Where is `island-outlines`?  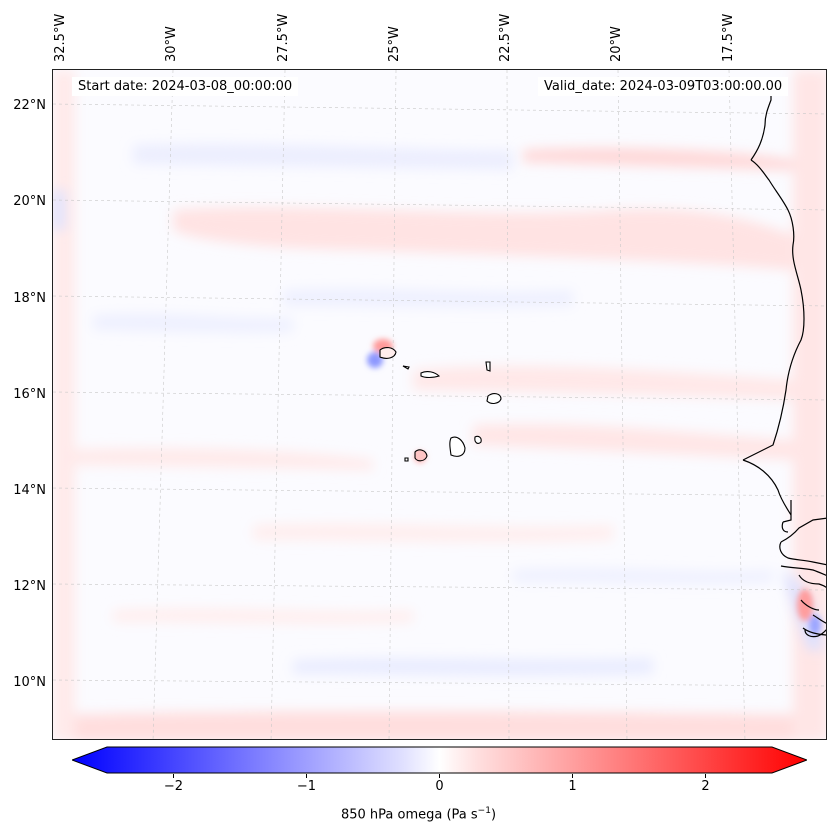
island-outlines is located at coordinates (440, 404).